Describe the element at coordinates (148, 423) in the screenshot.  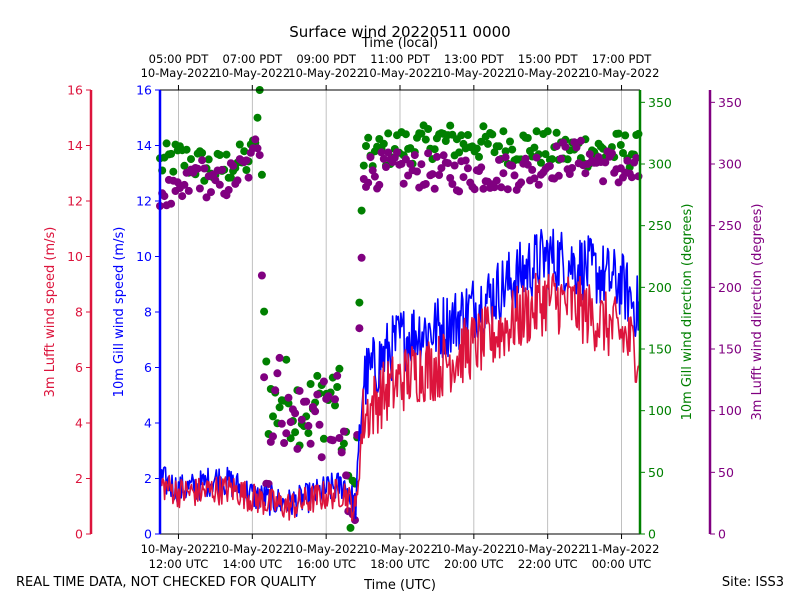
I see `gill-speed-axis-tick-label: 4` at that location.